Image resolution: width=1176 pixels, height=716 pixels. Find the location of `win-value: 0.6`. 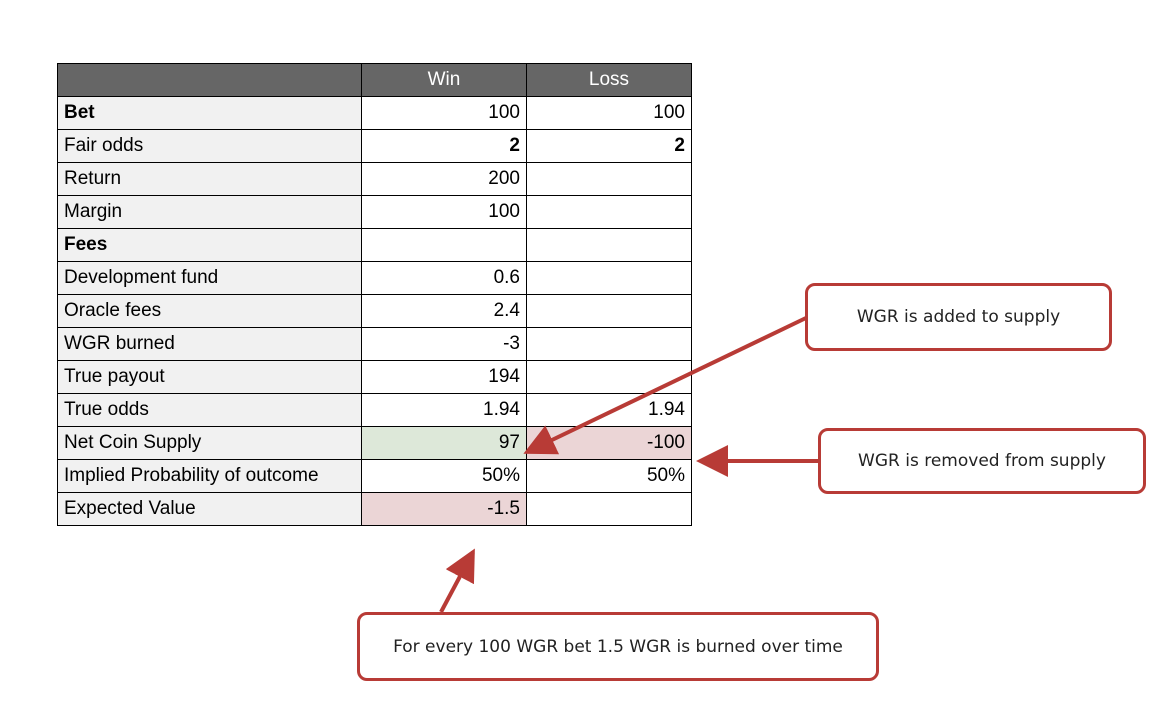

win-value: 0.6 is located at coordinates (444, 278).